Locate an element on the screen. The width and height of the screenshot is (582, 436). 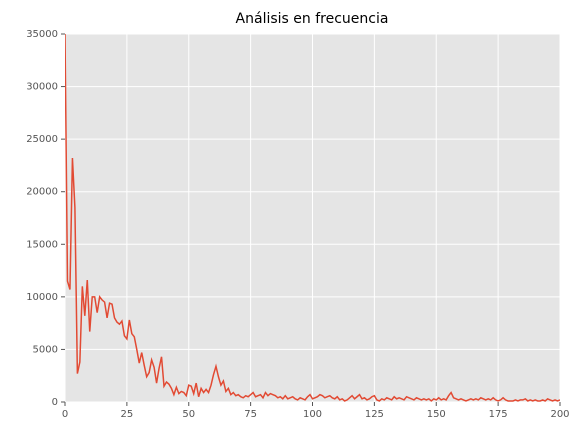
x-tick-label: 200 is located at coordinates (559, 414).